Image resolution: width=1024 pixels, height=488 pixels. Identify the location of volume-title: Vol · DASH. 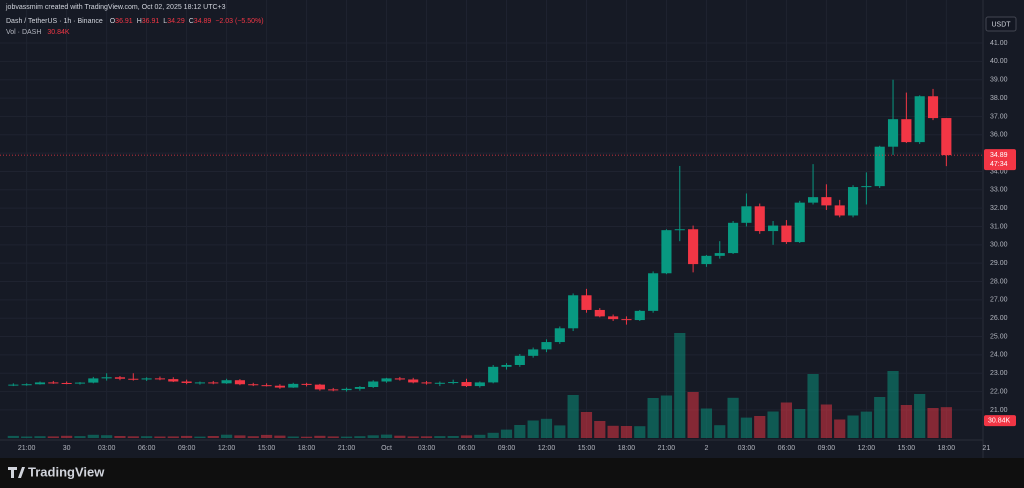
(23, 32).